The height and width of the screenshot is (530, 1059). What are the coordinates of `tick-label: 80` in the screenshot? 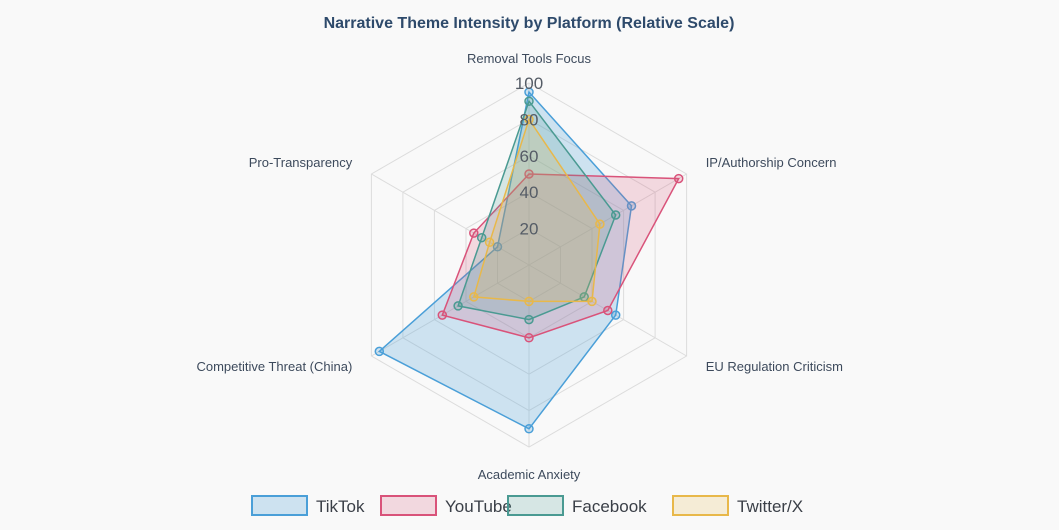 It's located at (529, 119).